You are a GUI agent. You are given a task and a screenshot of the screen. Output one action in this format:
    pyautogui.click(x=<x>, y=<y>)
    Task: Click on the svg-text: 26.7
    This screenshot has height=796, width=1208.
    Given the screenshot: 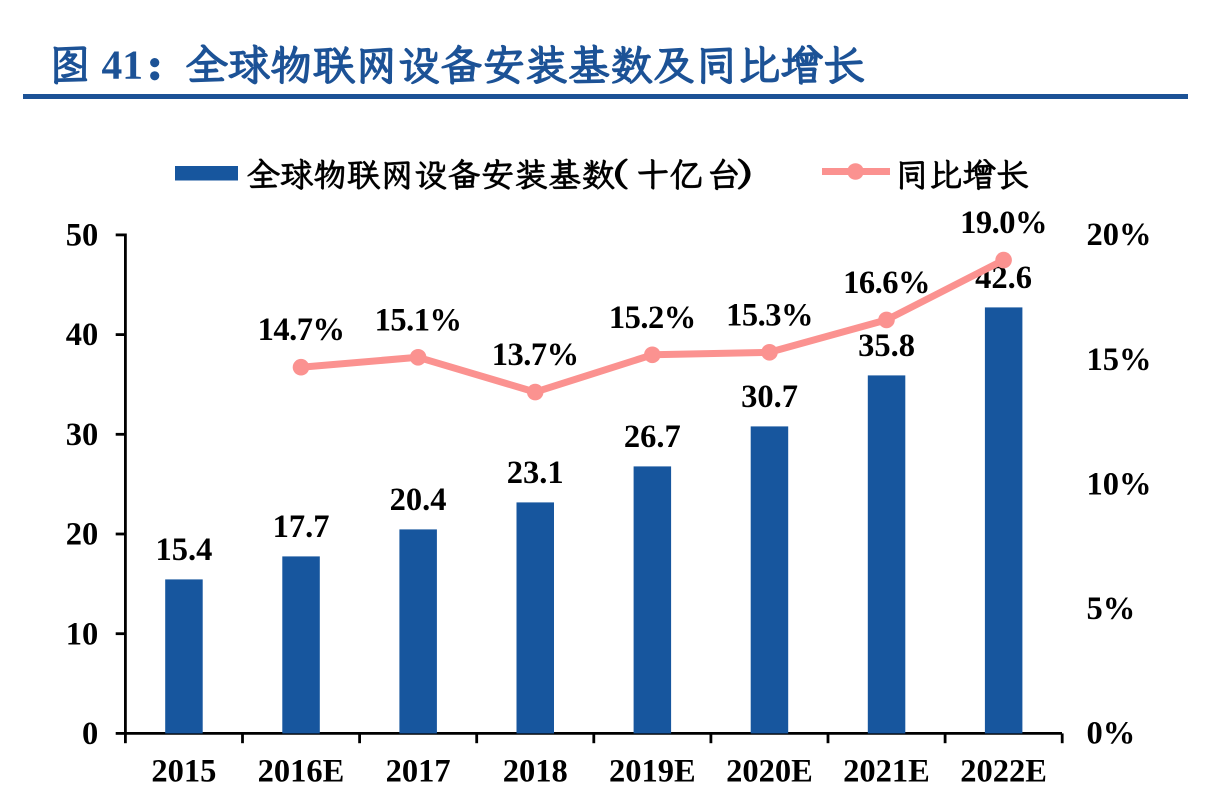 What is the action you would take?
    pyautogui.click(x=652, y=437)
    